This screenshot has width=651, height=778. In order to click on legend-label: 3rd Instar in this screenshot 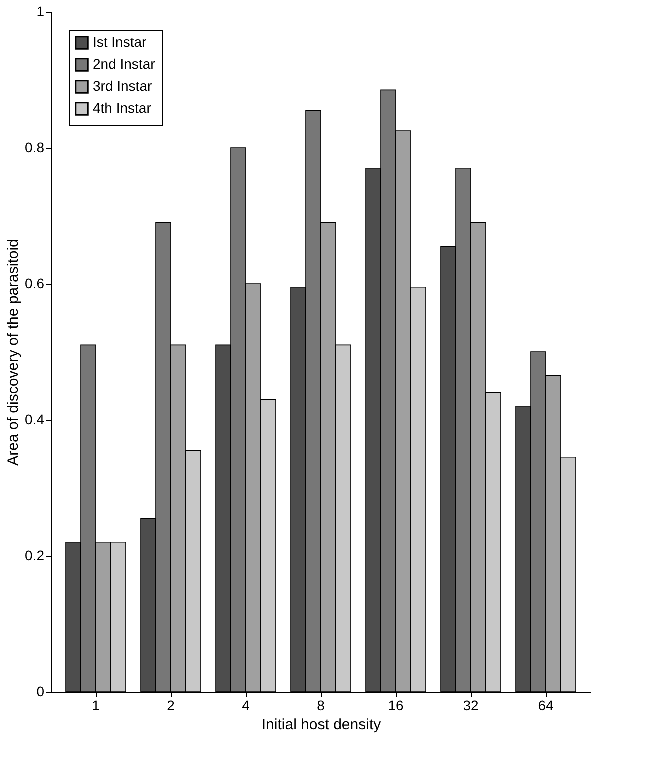, I will do `click(122, 86)`.